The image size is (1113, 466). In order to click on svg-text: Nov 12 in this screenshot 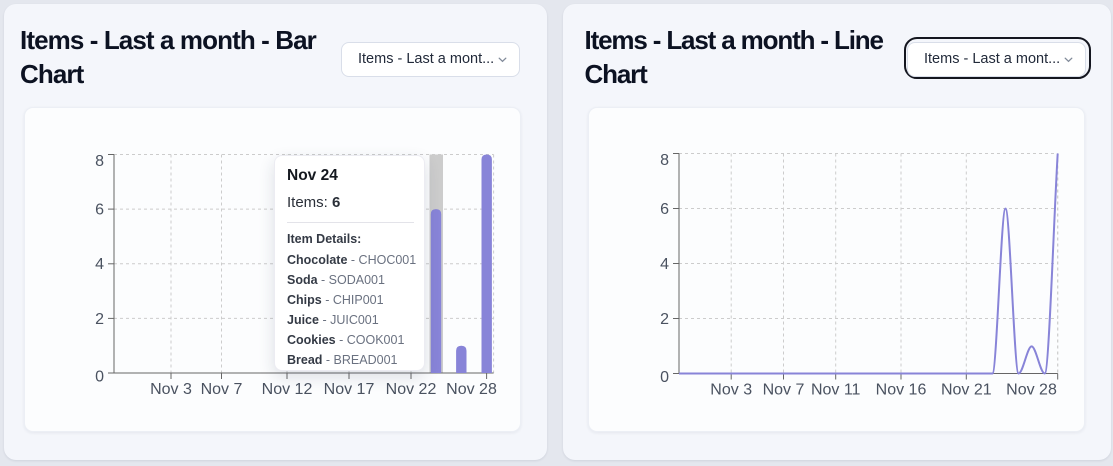, I will do `click(287, 389)`.